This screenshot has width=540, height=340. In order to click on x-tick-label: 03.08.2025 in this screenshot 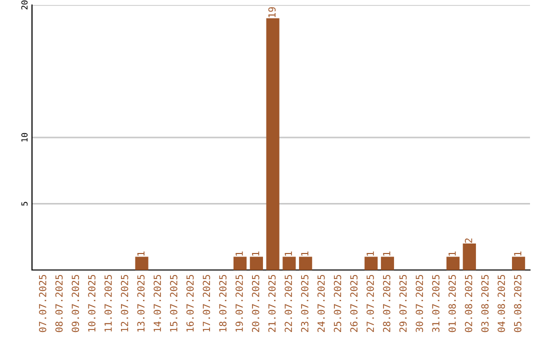, I will do `click(485, 303)`.